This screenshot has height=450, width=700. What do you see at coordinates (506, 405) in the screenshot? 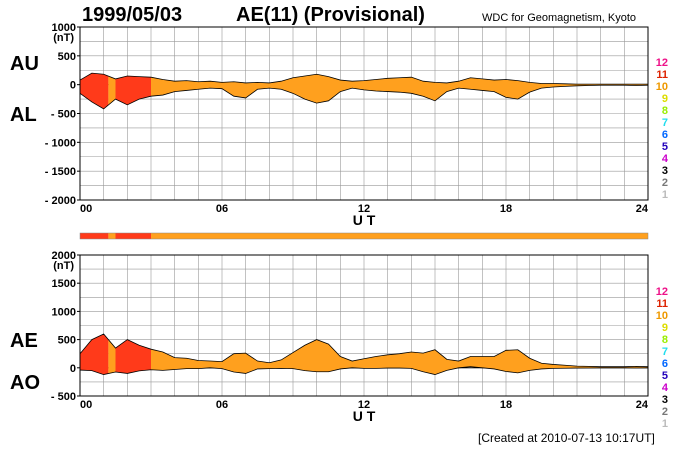
I see `panel2-xtick-label: 18` at bounding box center [506, 405].